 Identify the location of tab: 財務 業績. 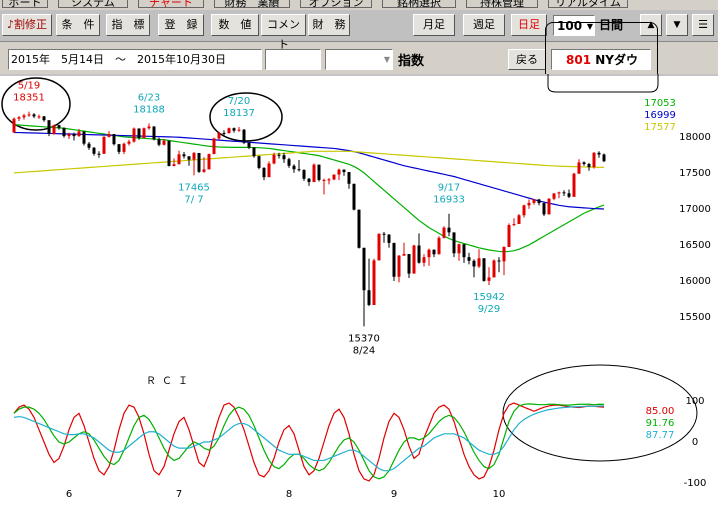
(252, 4).